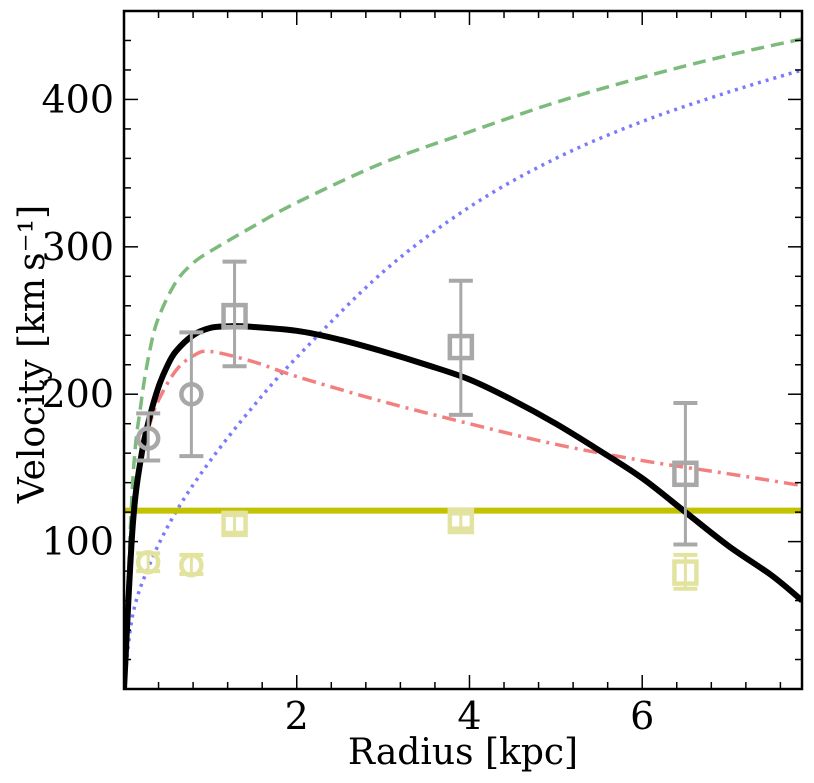 This screenshot has width=814, height=783. What do you see at coordinates (297, 716) in the screenshot?
I see `x-tick-label: 2` at bounding box center [297, 716].